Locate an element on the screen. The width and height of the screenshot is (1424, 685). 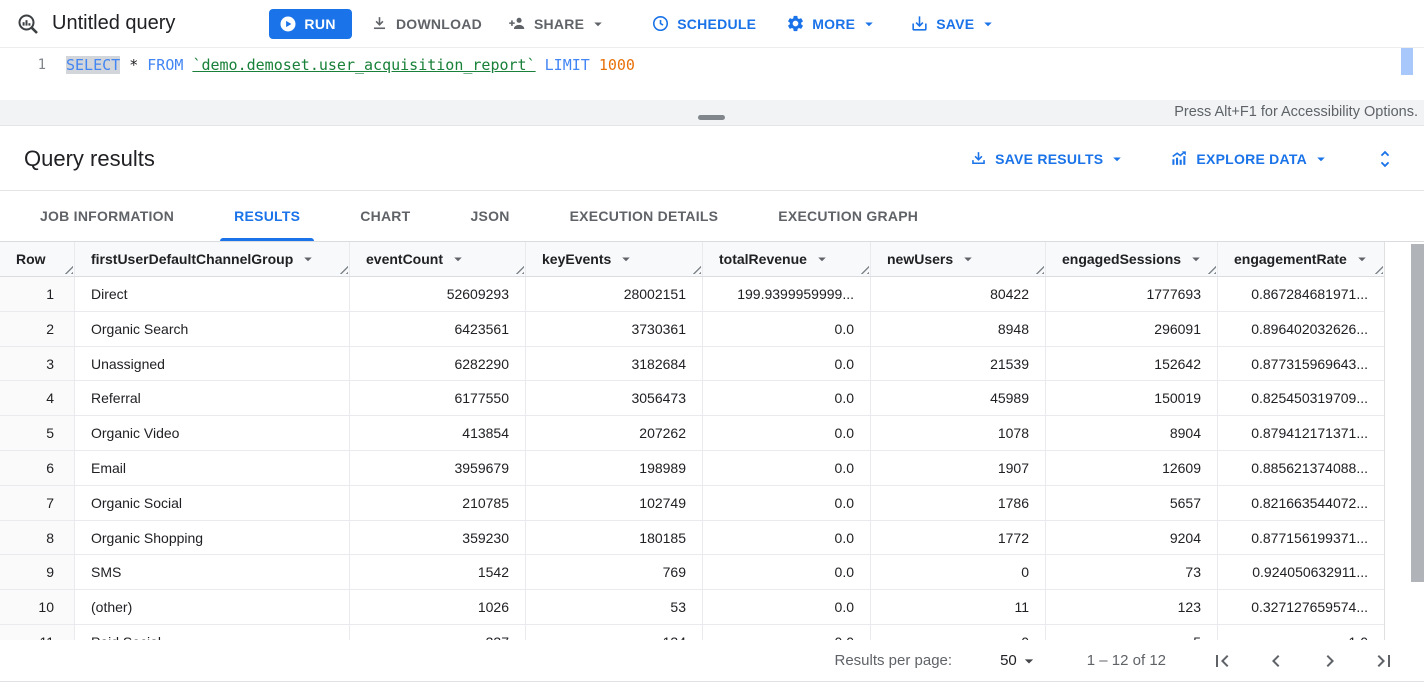
column-header-eventcount: eventCount is located at coordinates (438, 259).